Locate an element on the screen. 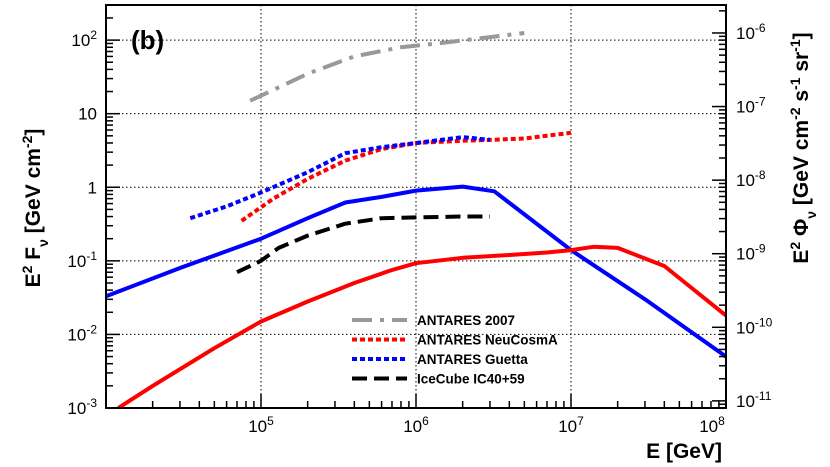 The height and width of the screenshot is (467, 830). y-tick-label-left-10-3: 10⁻³ is located at coordinates (82, 407).